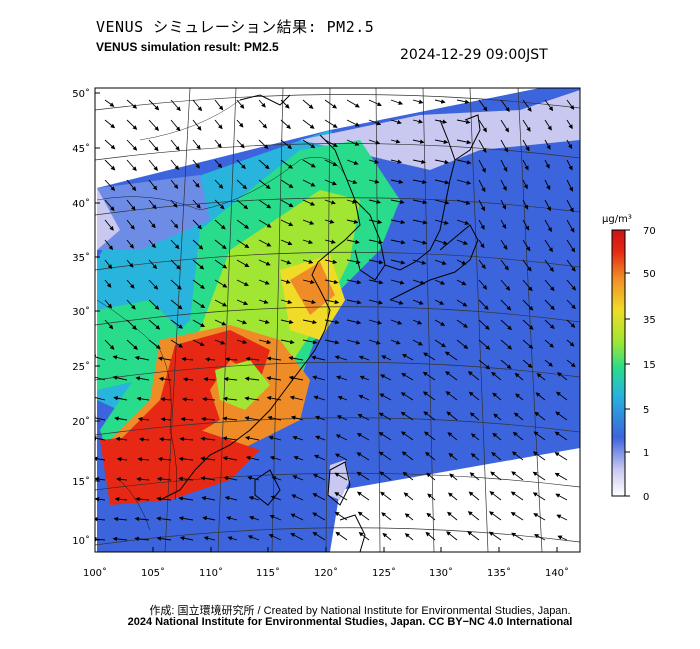 The image size is (700, 649). What do you see at coordinates (211, 573) in the screenshot?
I see `longitude-tick-label: 110˚` at bounding box center [211, 573].